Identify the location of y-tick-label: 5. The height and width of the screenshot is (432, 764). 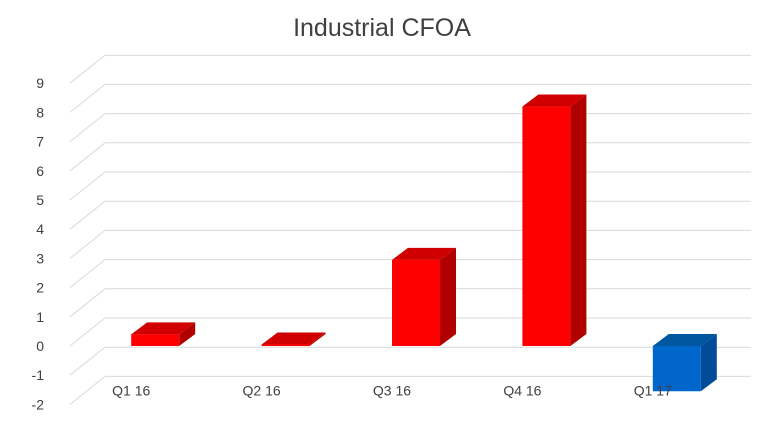
(40, 200).